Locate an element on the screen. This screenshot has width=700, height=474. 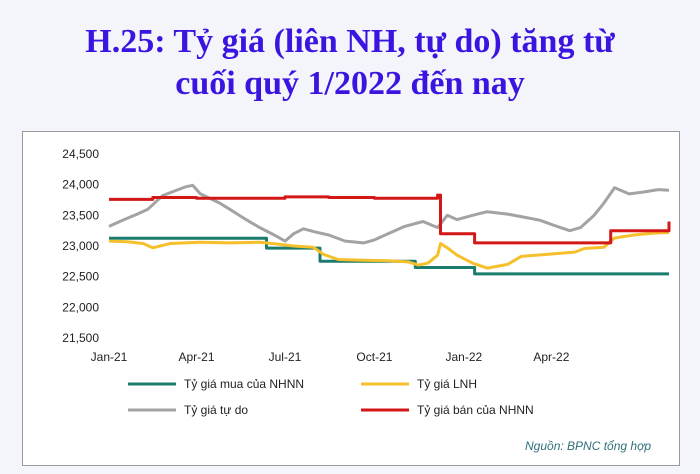
legend-label-3: Tỷ giá tự do is located at coordinates (216, 410).